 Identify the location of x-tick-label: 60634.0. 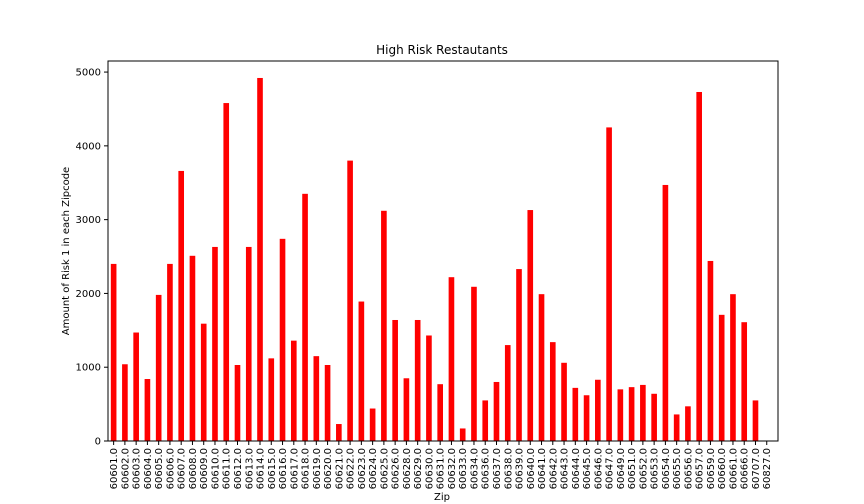
(474, 468).